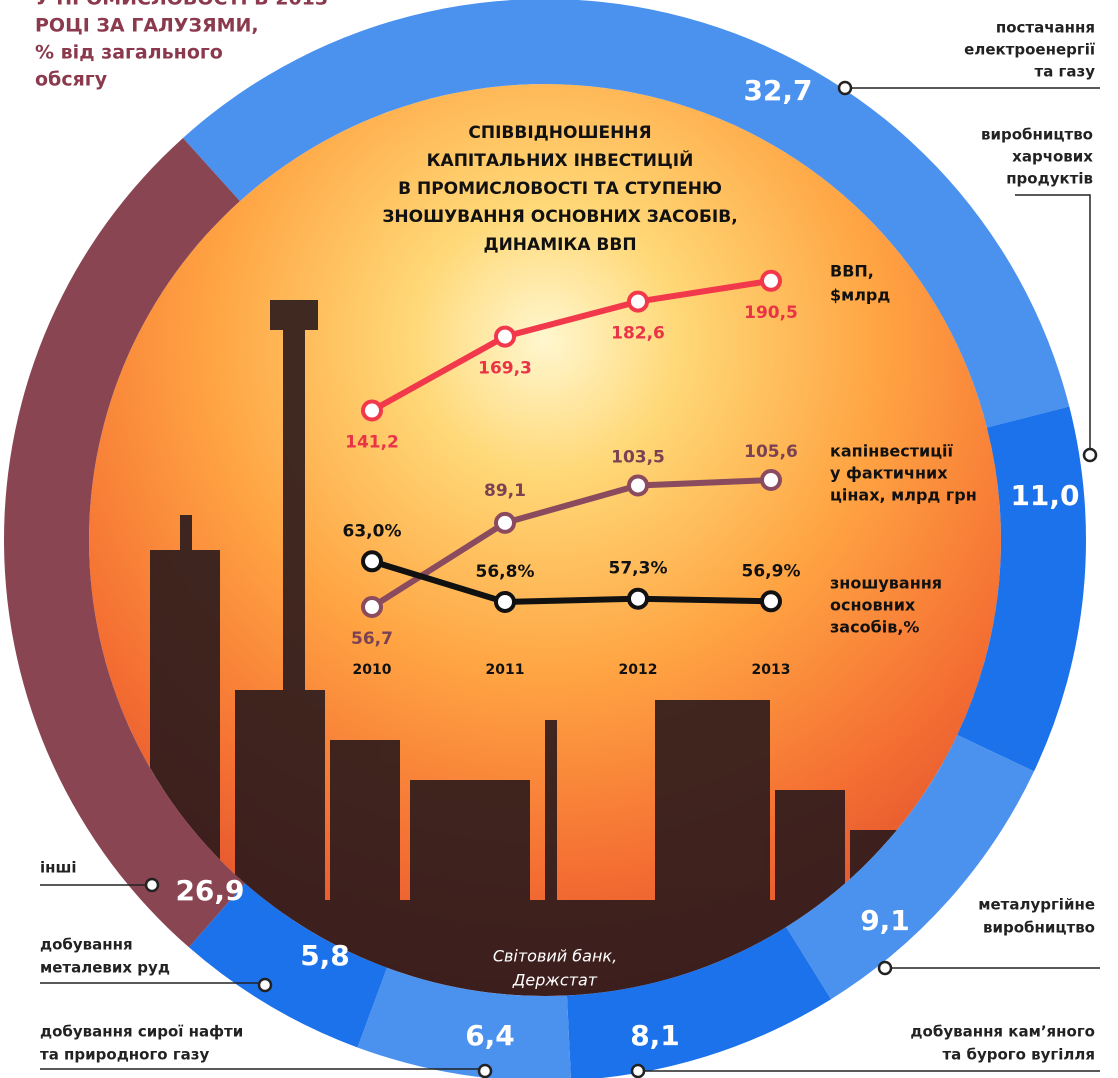 This screenshot has width=1118, height=1078. I want to click on legend-label: цінах, млрд грн, so click(903, 495).